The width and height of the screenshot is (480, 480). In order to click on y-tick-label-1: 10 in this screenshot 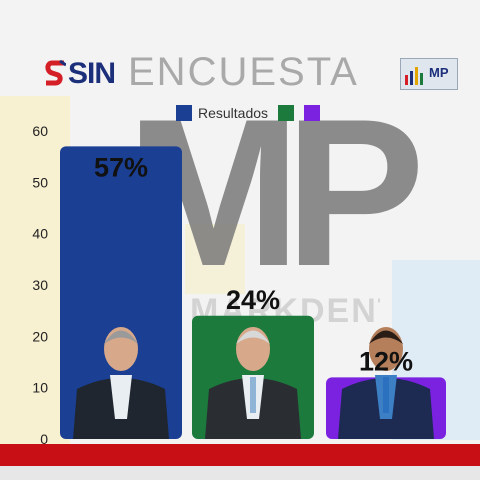, I will do `click(40, 388)`.